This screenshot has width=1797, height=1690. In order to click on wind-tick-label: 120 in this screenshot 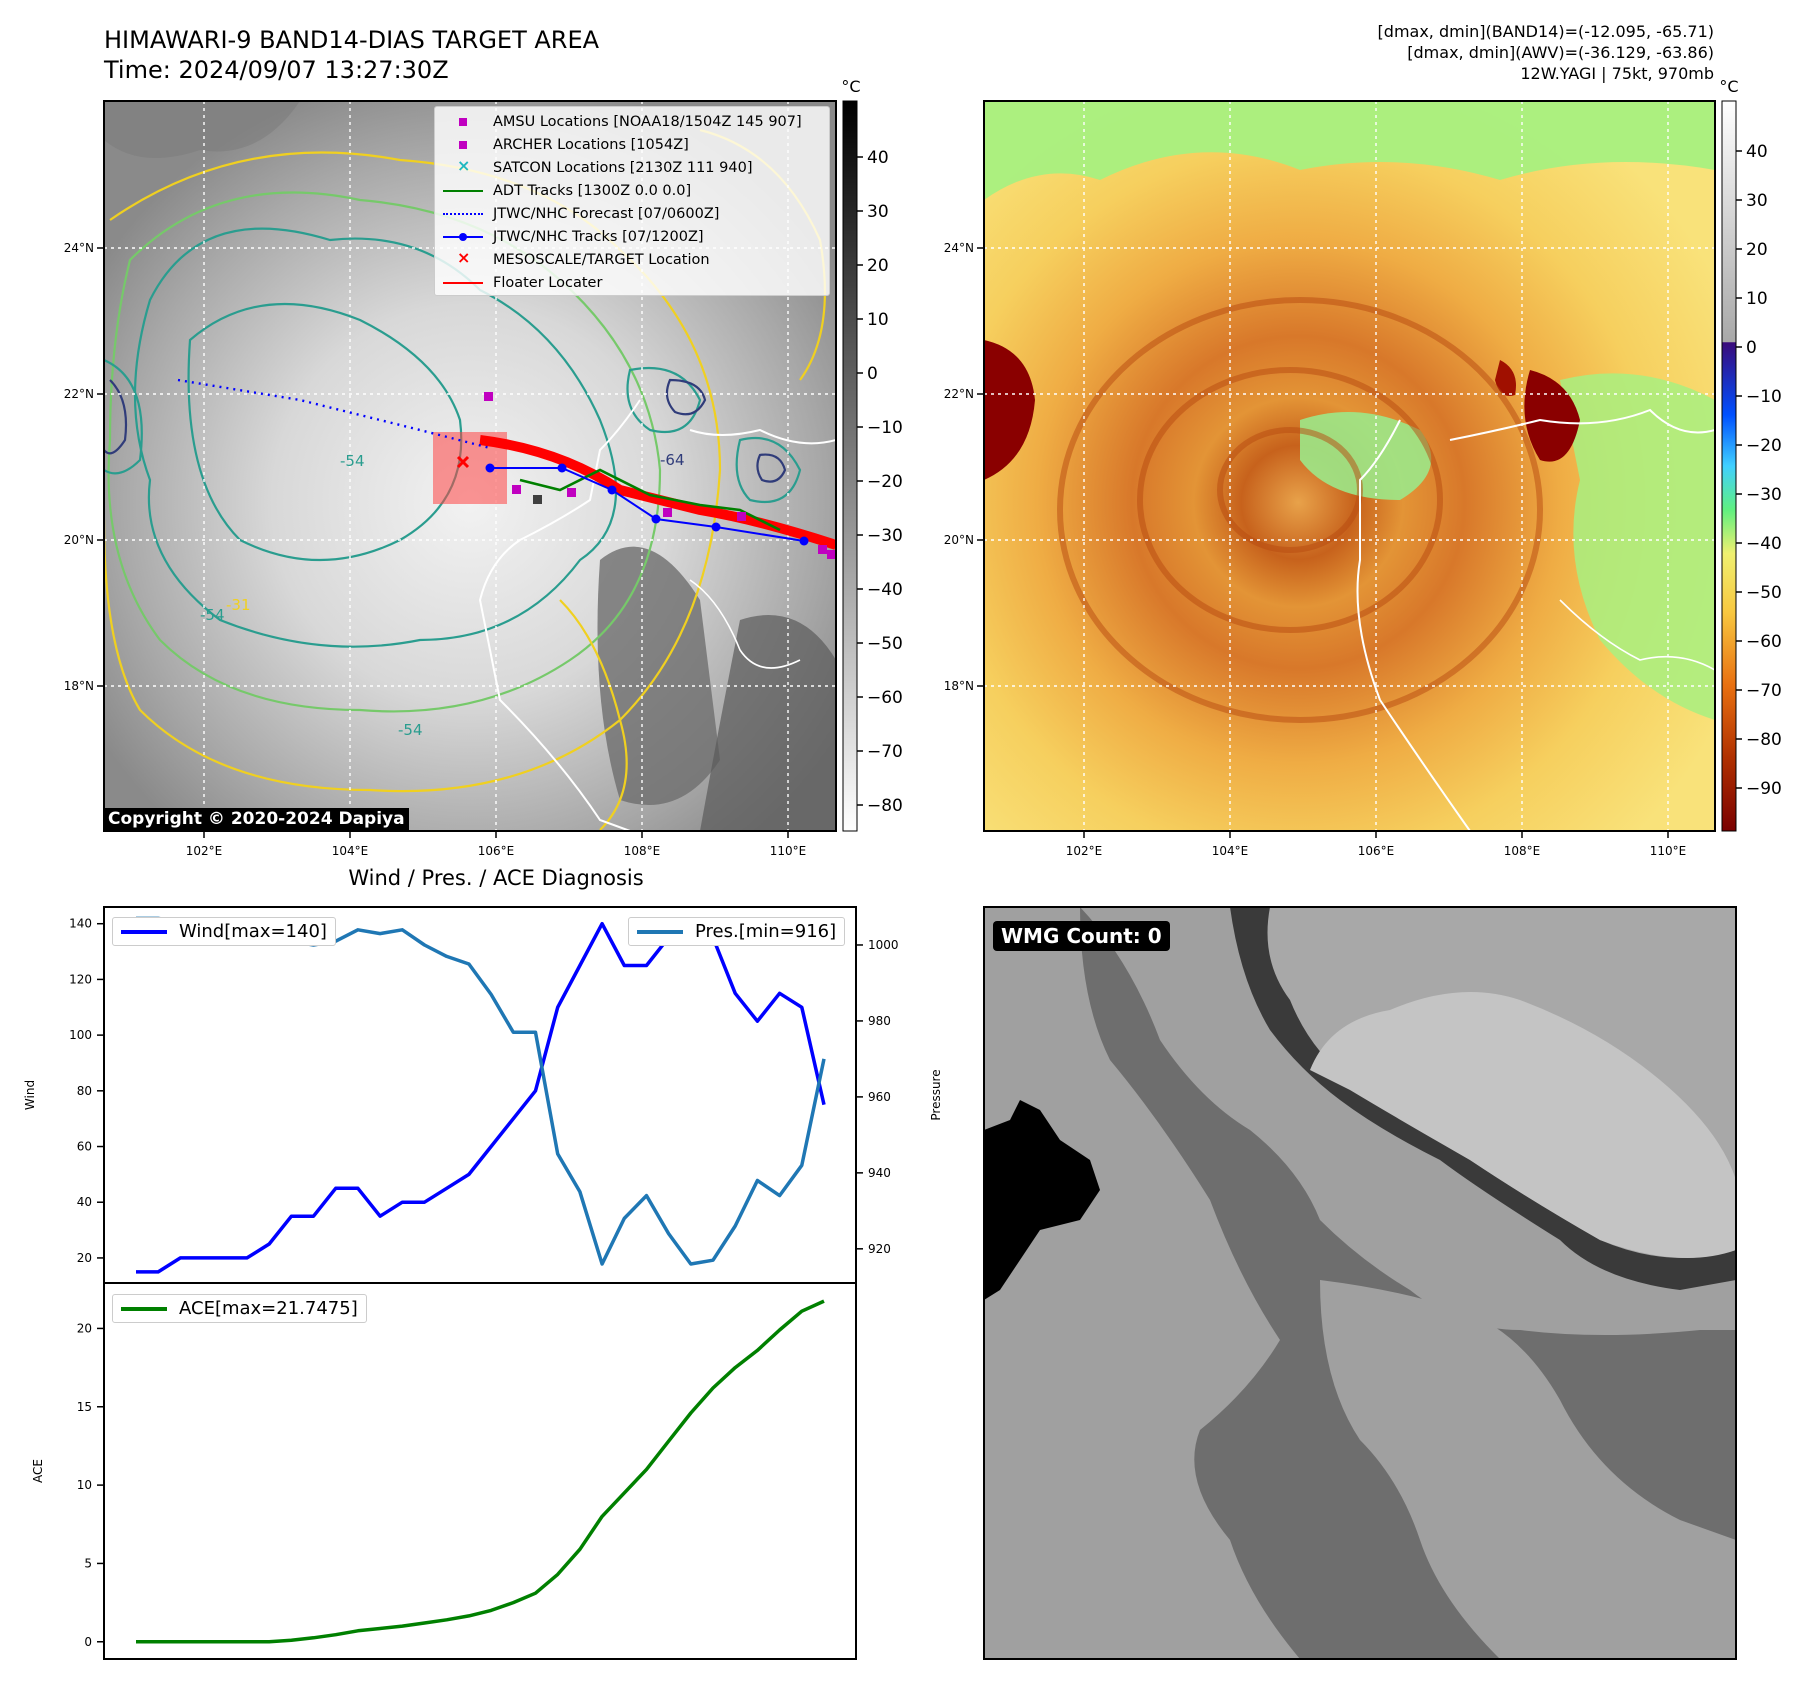, I will do `click(80, 979)`.